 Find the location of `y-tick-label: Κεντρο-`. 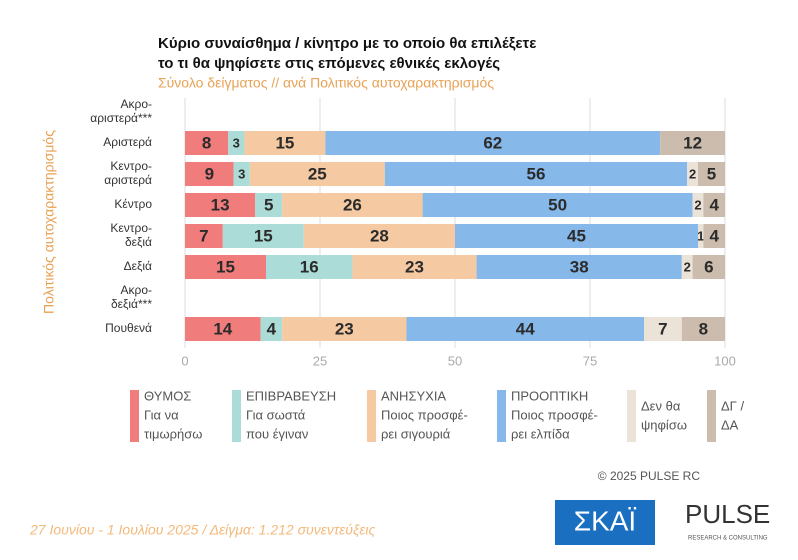

y-tick-label: Κεντρο- is located at coordinates (131, 166).